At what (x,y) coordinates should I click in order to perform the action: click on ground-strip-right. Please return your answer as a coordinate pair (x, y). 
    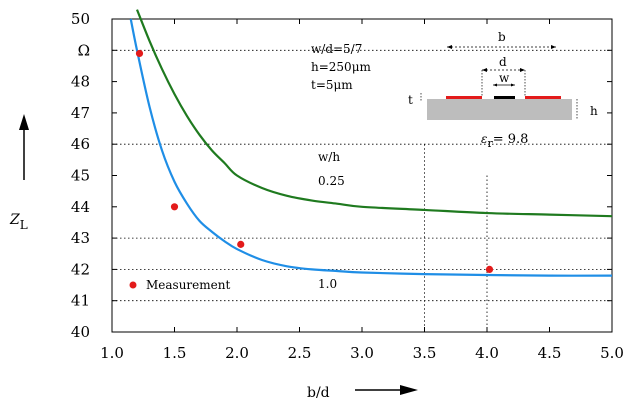
    Looking at the image, I should click on (543, 97).